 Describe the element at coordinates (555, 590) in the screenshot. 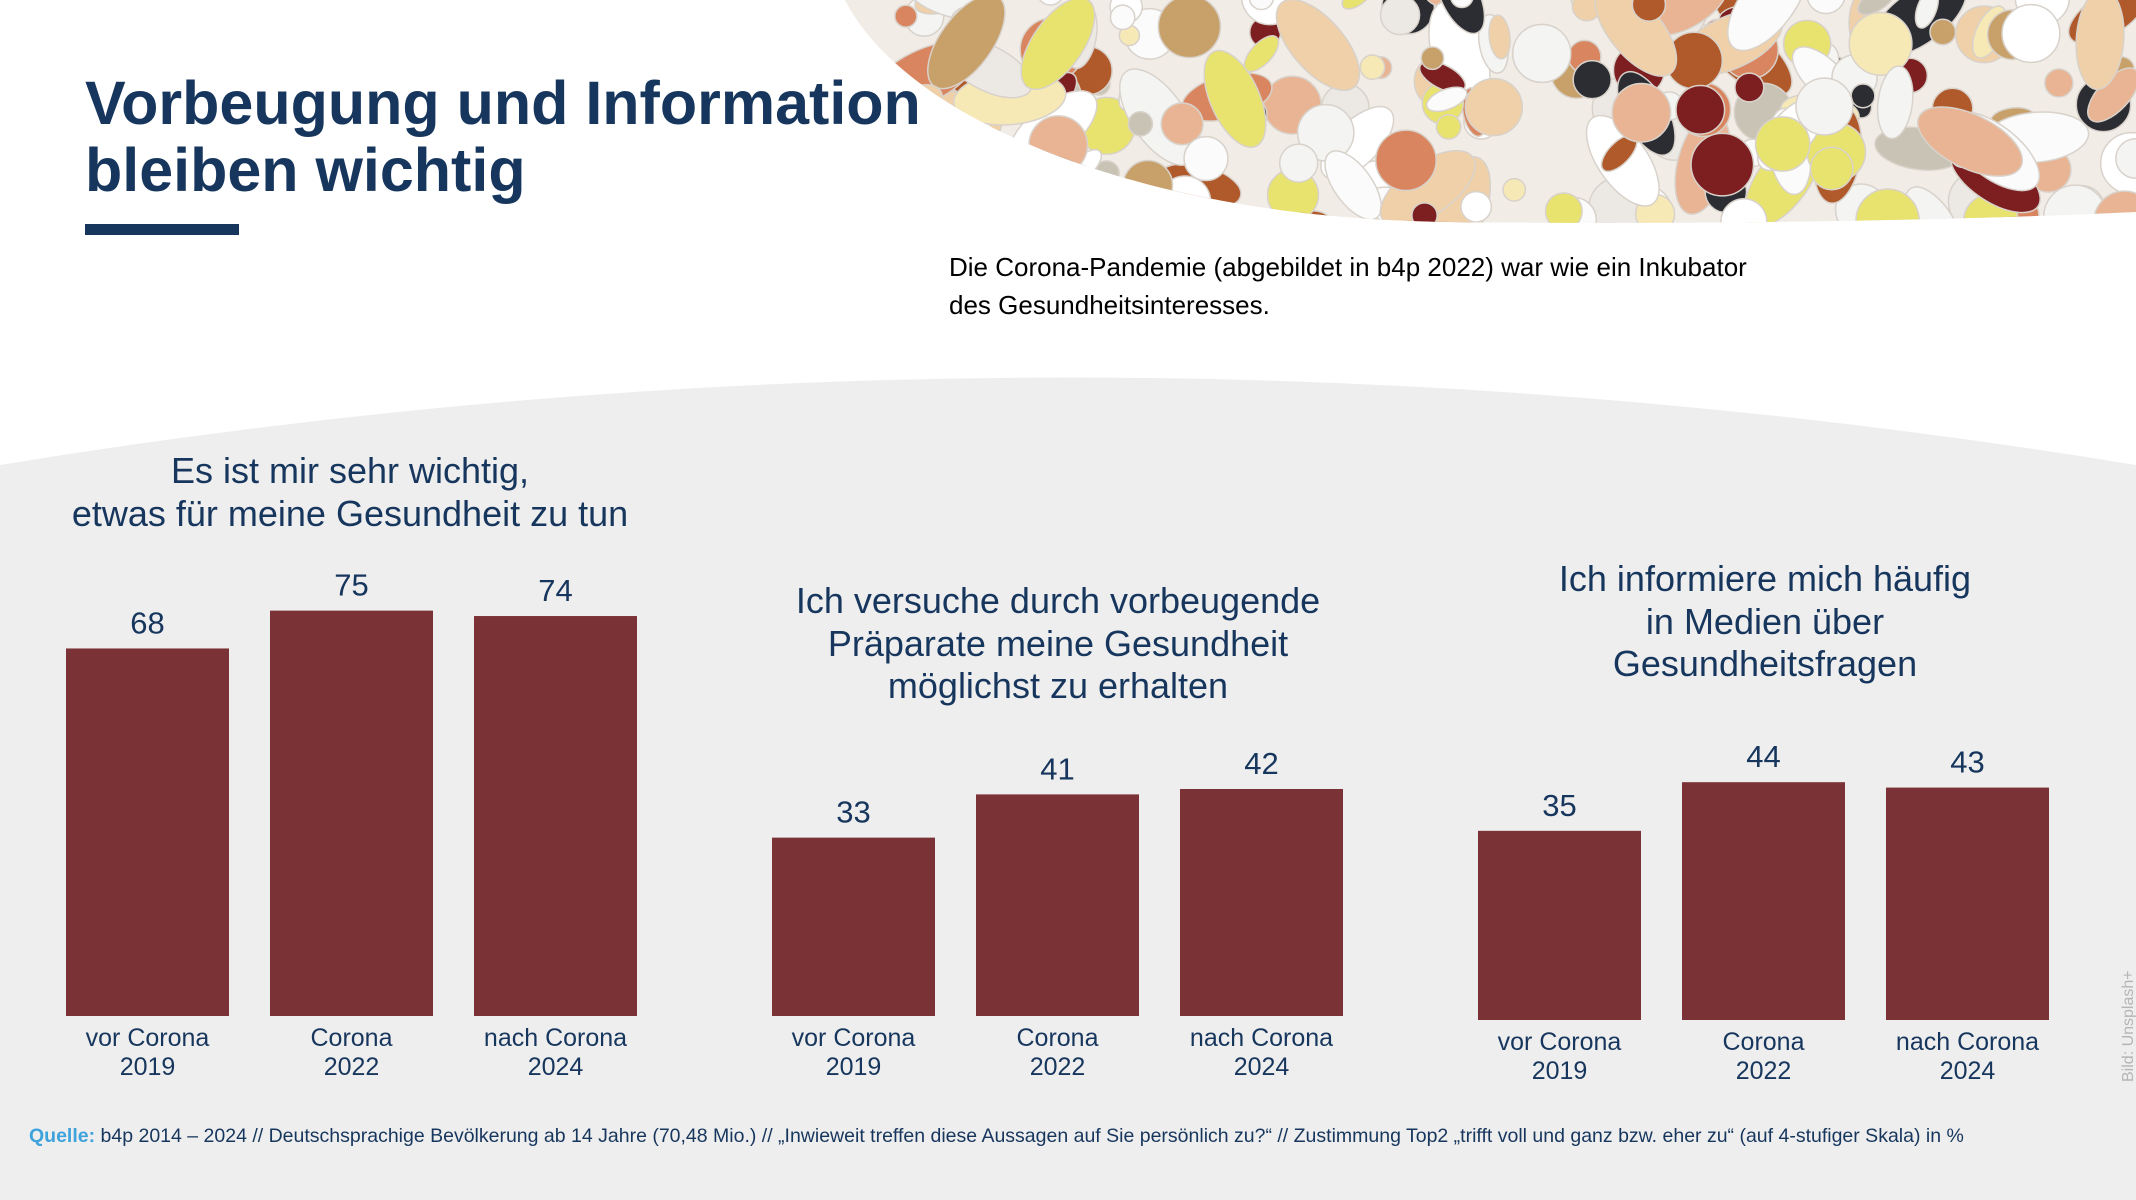

I see `chart-1-value-label-3: 74` at that location.